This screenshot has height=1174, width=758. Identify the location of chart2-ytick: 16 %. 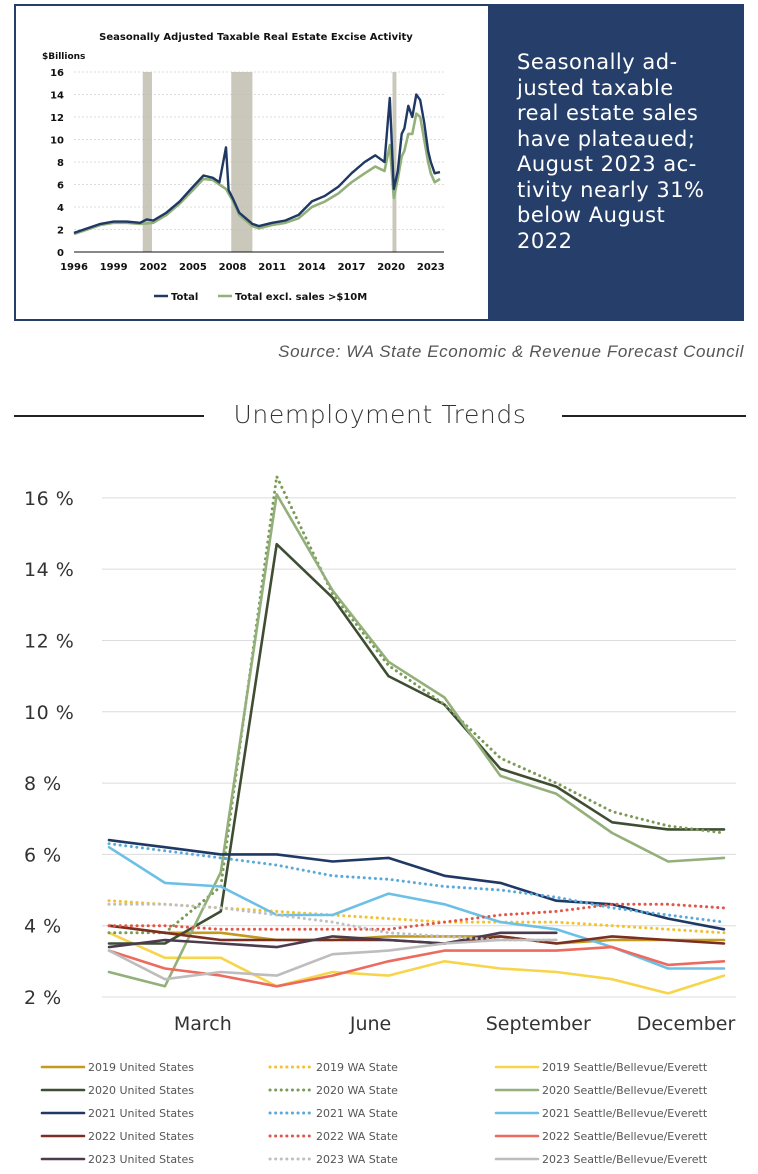
(49, 499).